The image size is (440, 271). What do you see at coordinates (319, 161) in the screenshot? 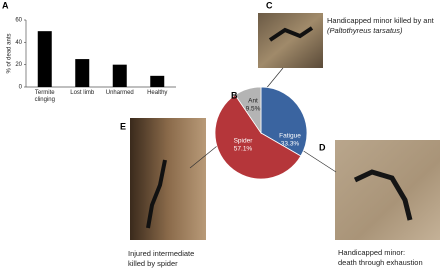
I see `connector` at bounding box center [319, 161].